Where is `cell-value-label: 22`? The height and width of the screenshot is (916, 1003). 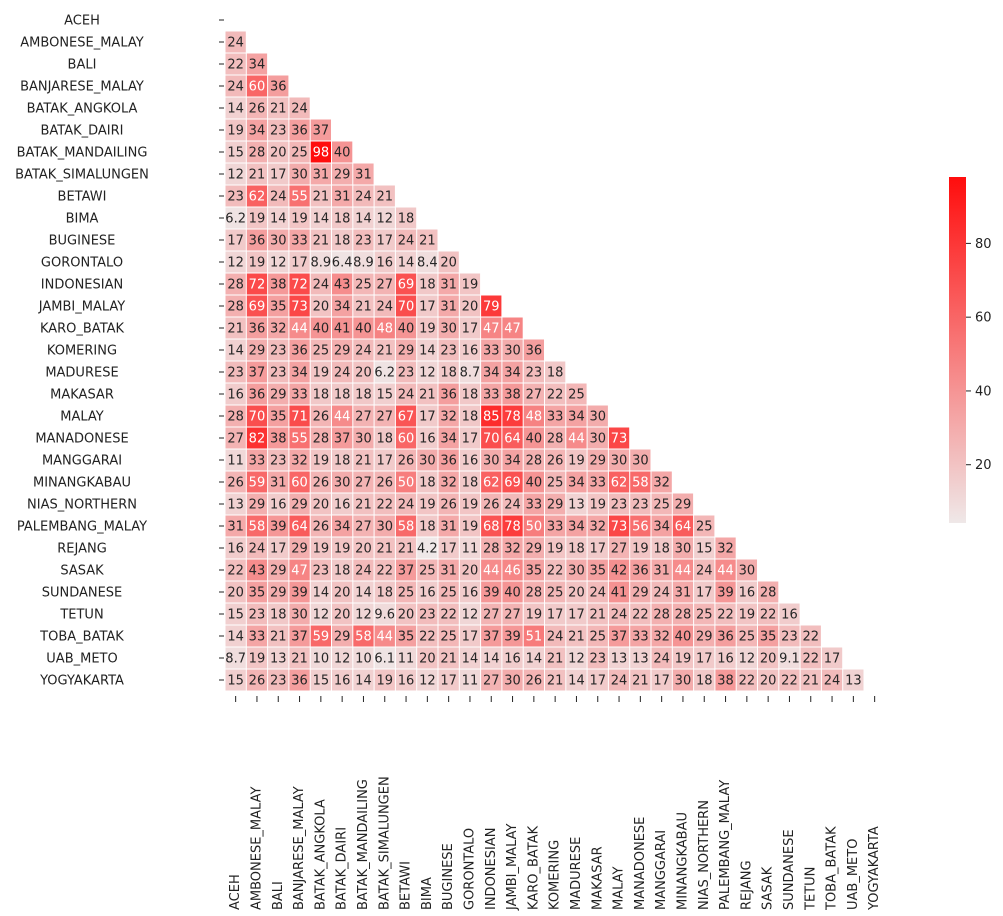 cell-value-label: 22 is located at coordinates (725, 615).